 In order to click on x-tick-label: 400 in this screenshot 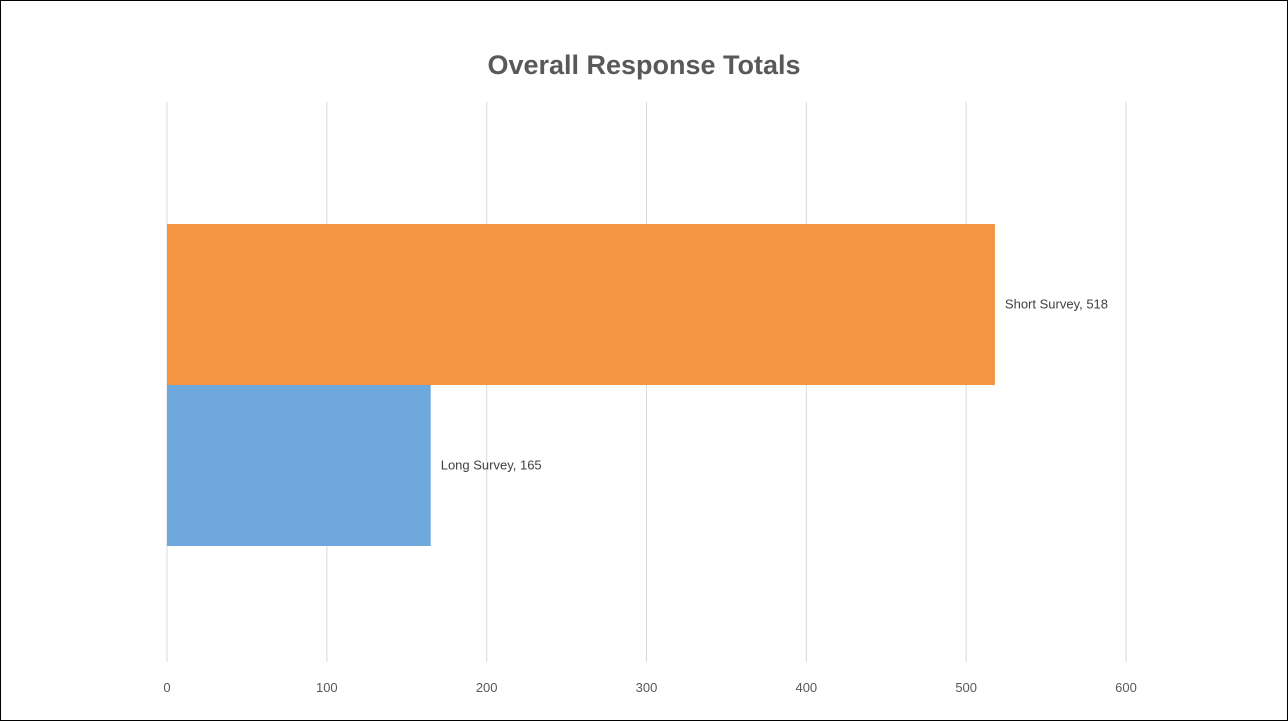, I will do `click(806, 687)`.